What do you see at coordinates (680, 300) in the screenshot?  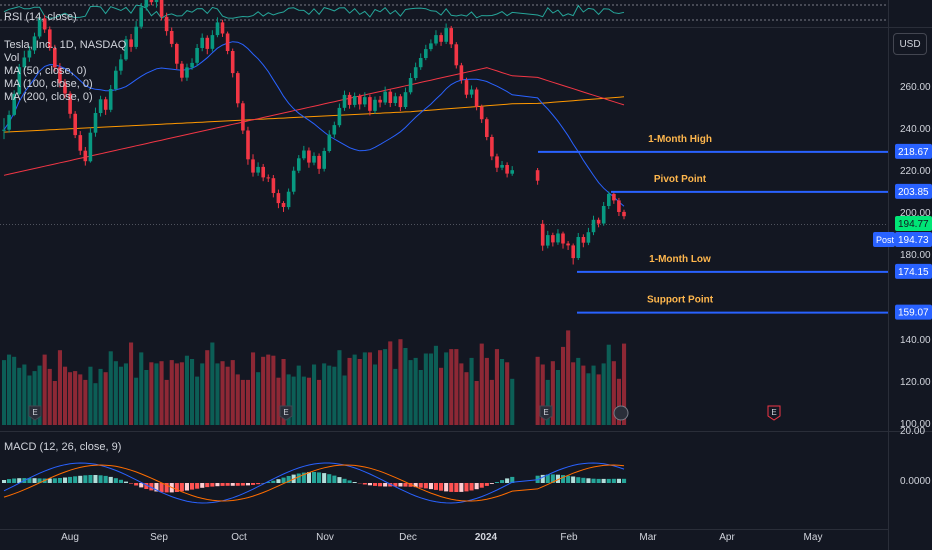 I see `annotation-label: Support Point` at bounding box center [680, 300].